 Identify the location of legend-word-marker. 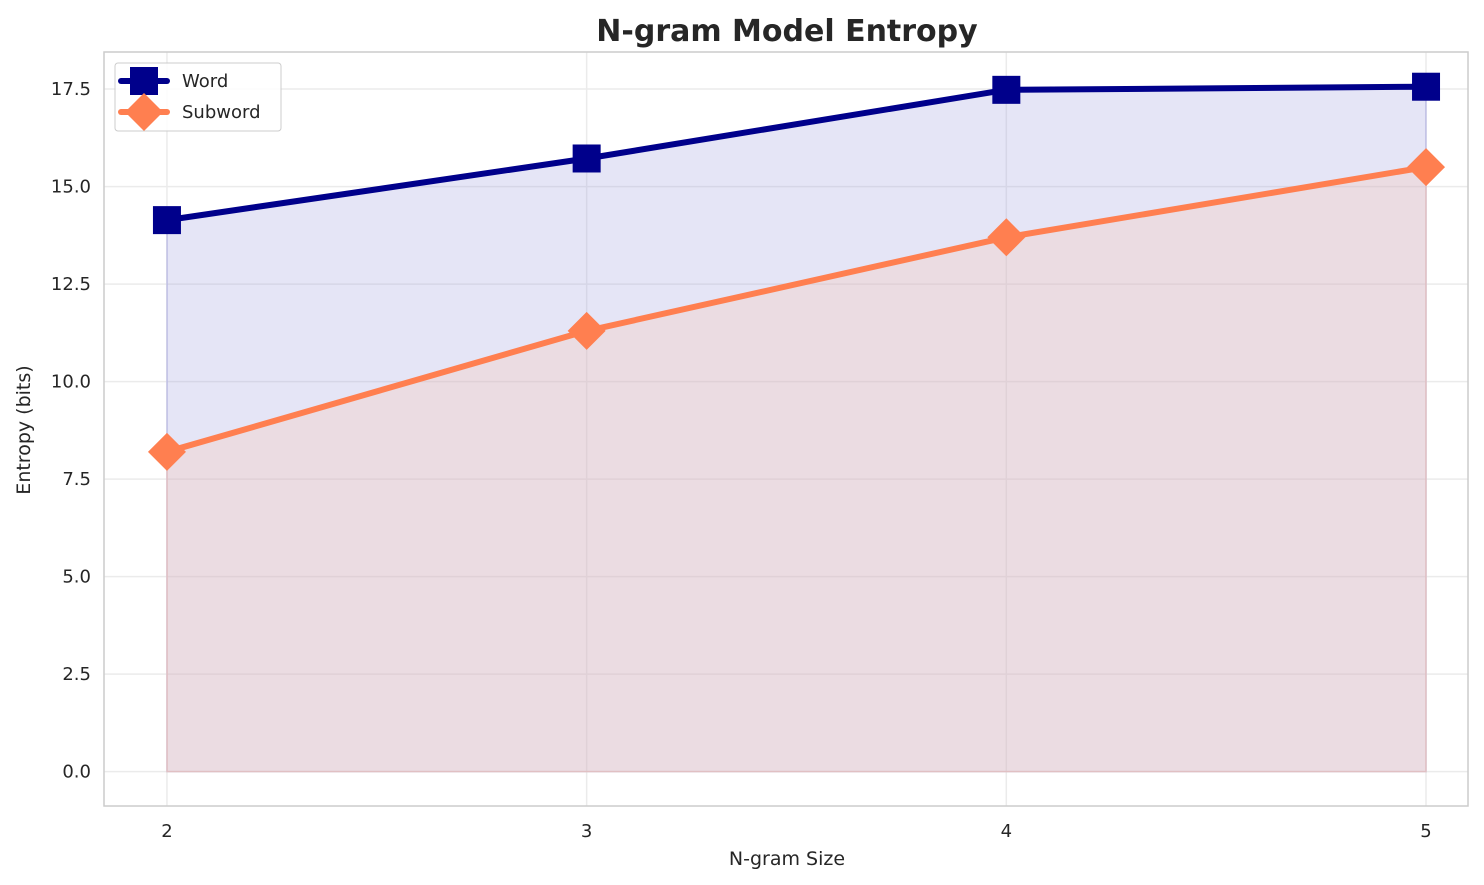
(144, 81).